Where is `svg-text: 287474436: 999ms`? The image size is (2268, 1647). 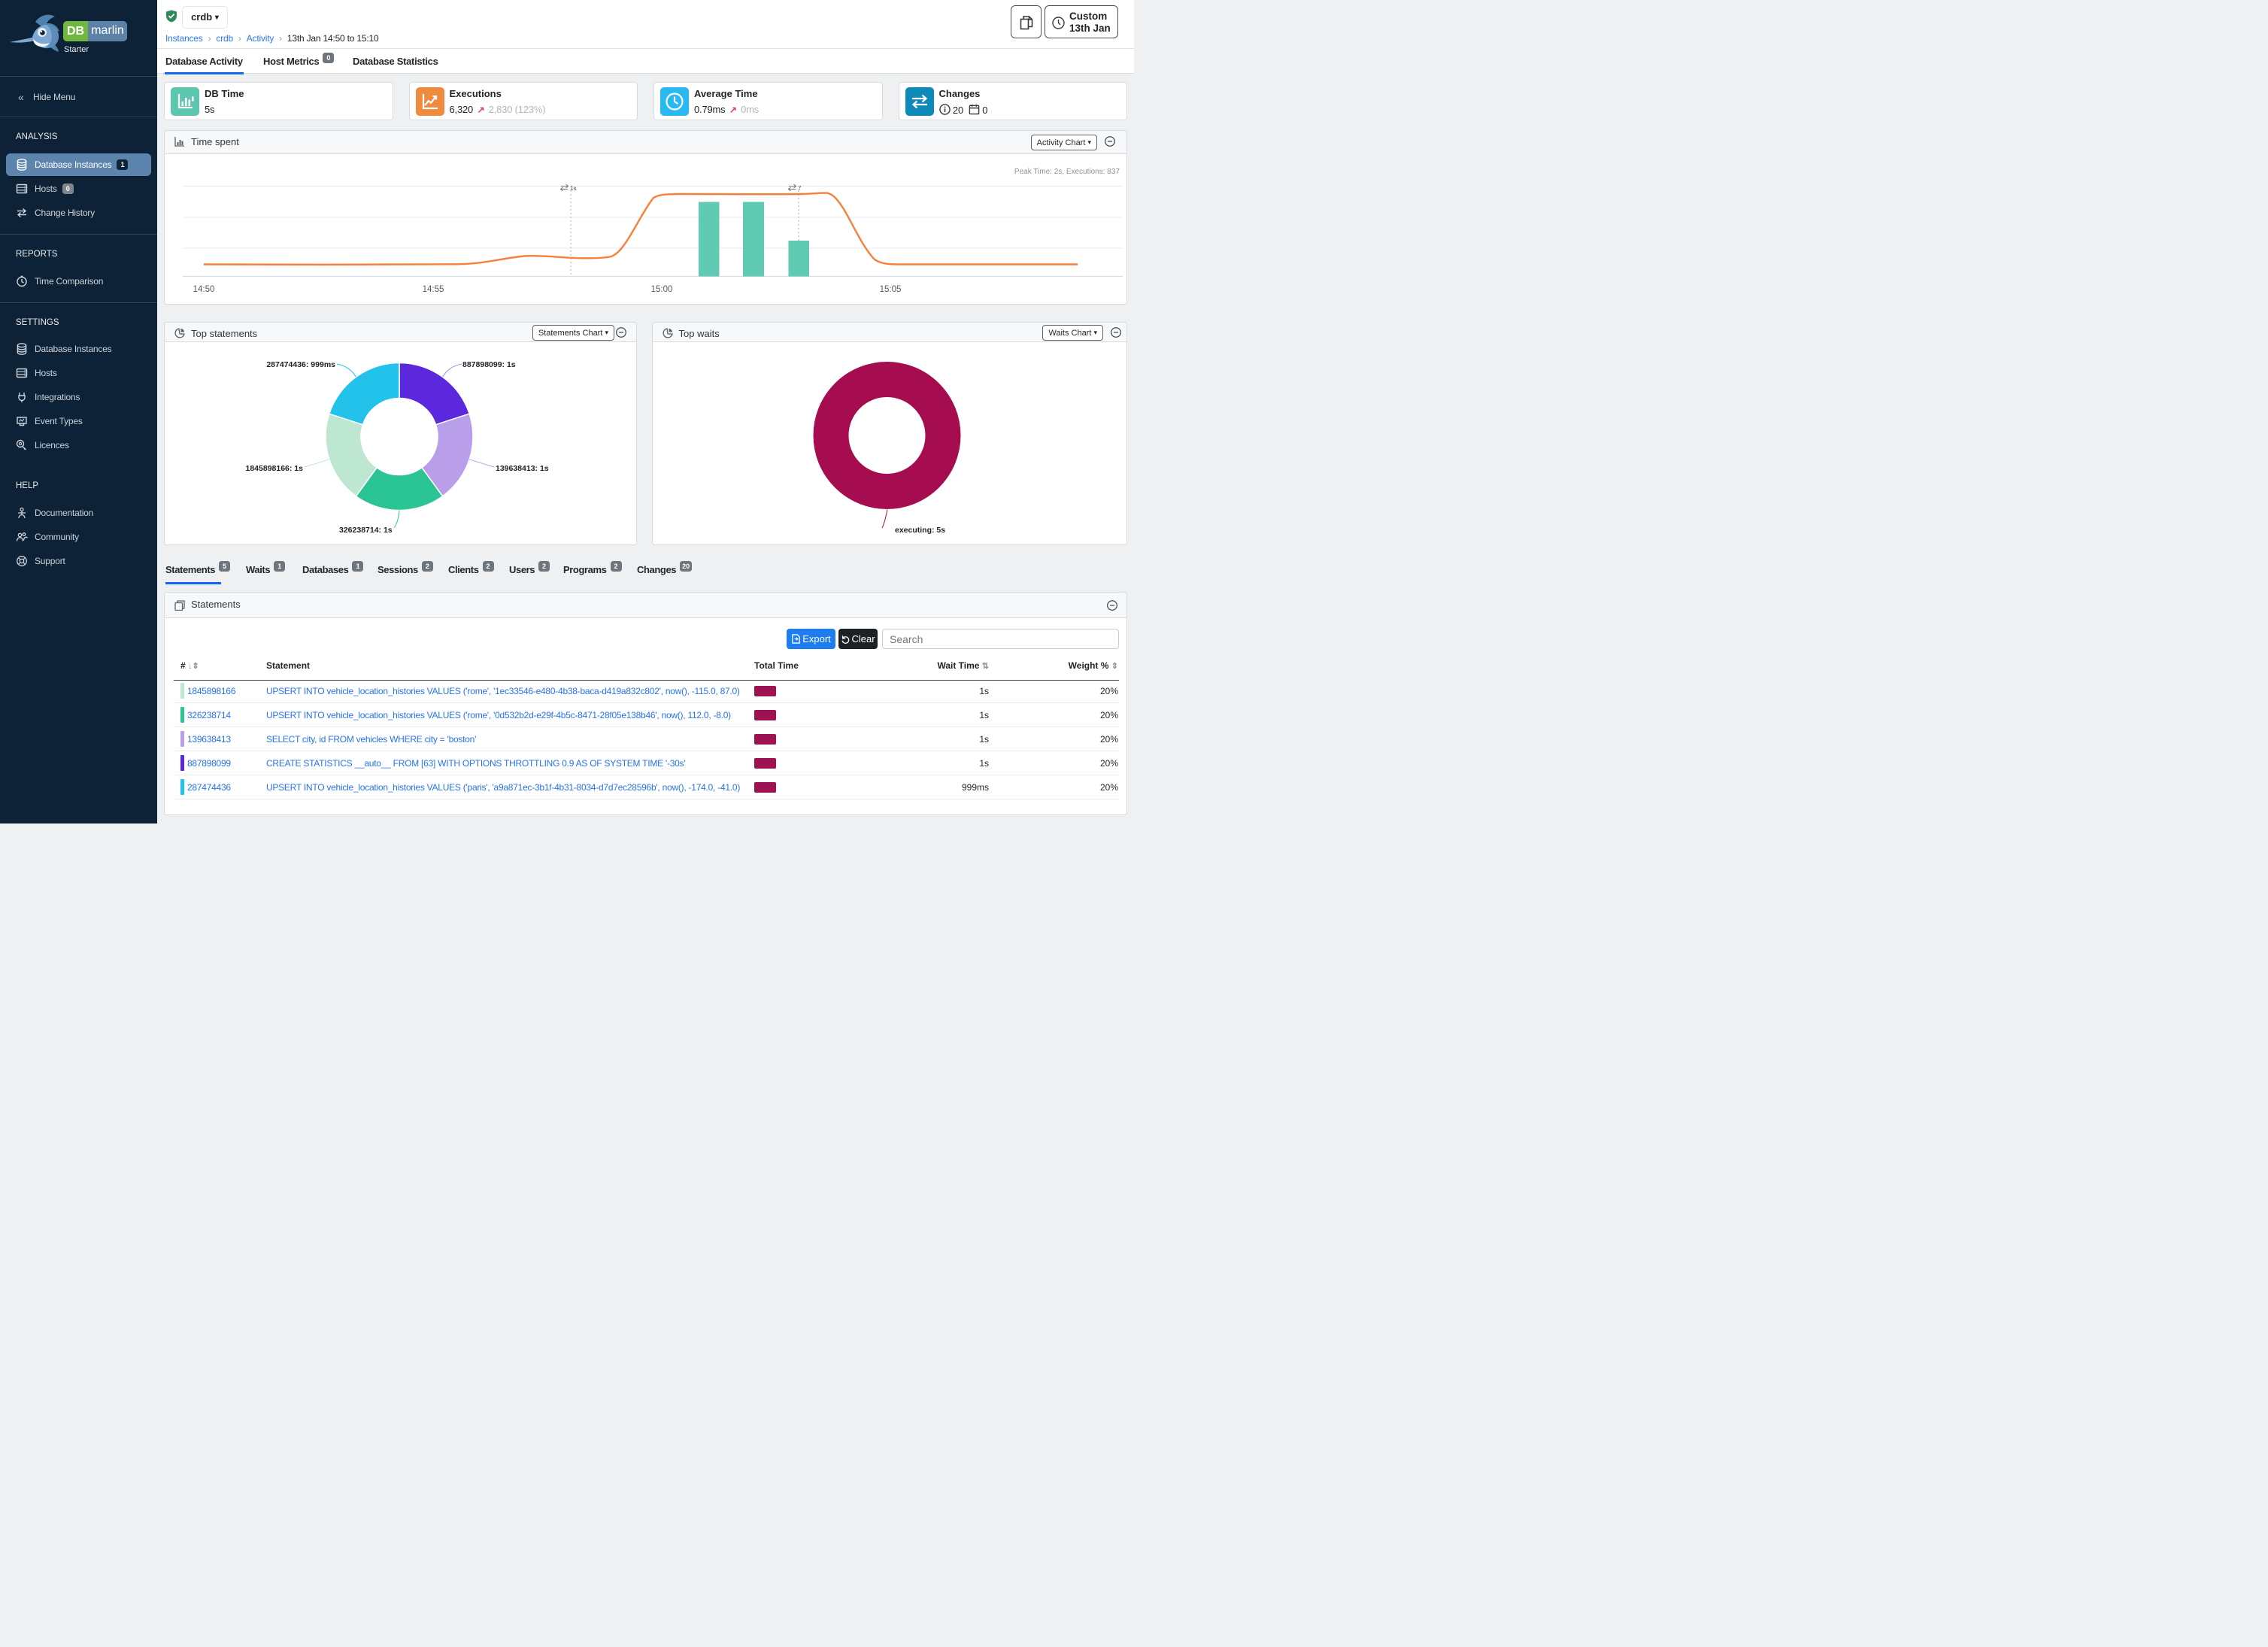
svg-text: 287474436: 999ms is located at coordinates (300, 364).